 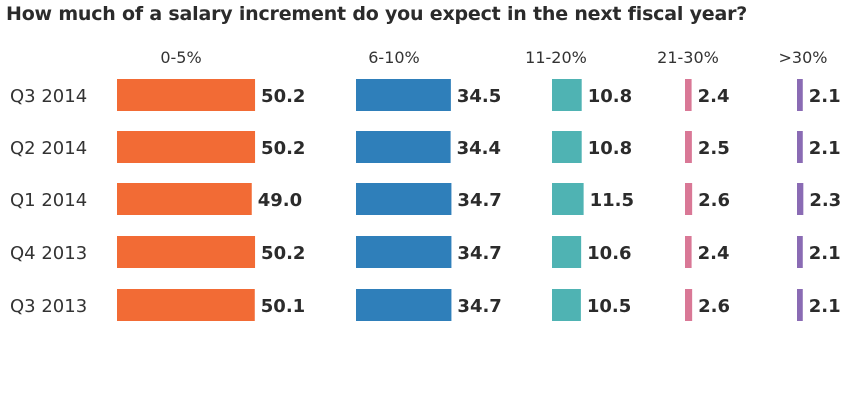 I want to click on value-label: 34.5, so click(x=479, y=96).